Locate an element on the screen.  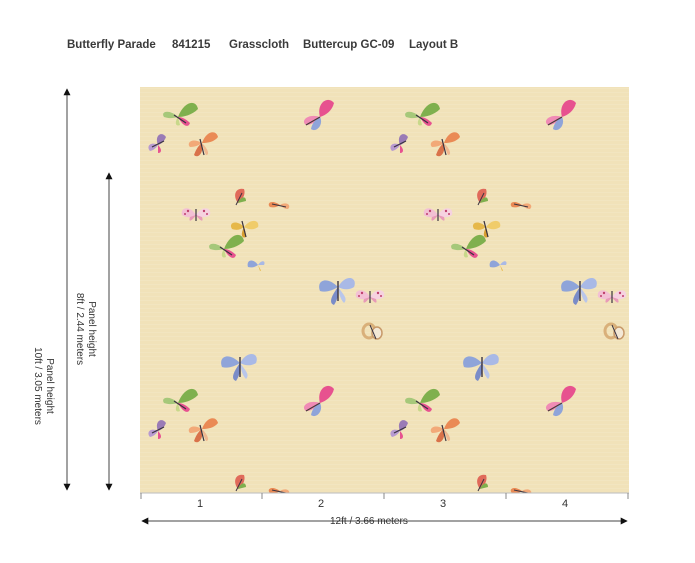
colorway: Buttercup GC-09 is located at coordinates (349, 45).